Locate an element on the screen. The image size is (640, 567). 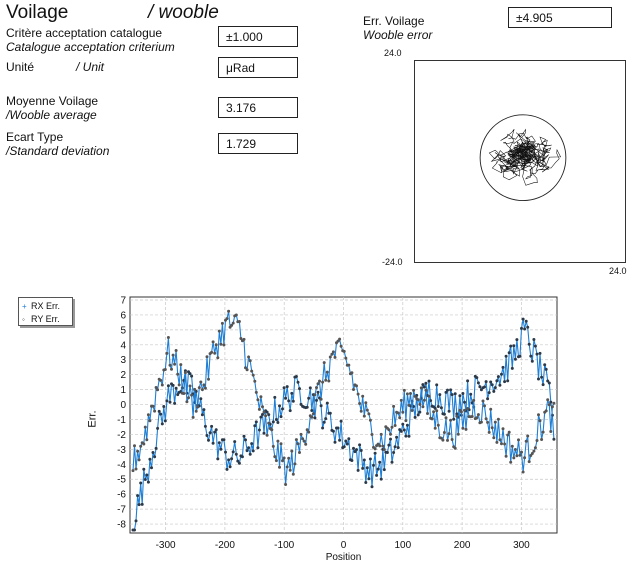
scatter-svg is located at coordinates (523, 158).